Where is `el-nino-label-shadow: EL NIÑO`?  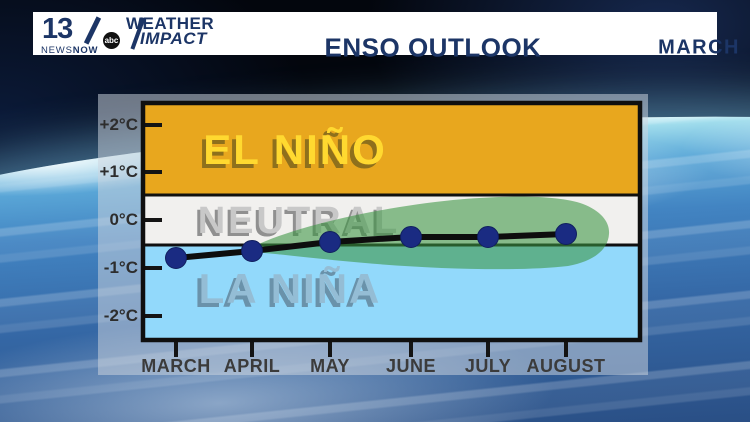
el-nino-label-shadow: EL NIÑO is located at coordinates (291, 153).